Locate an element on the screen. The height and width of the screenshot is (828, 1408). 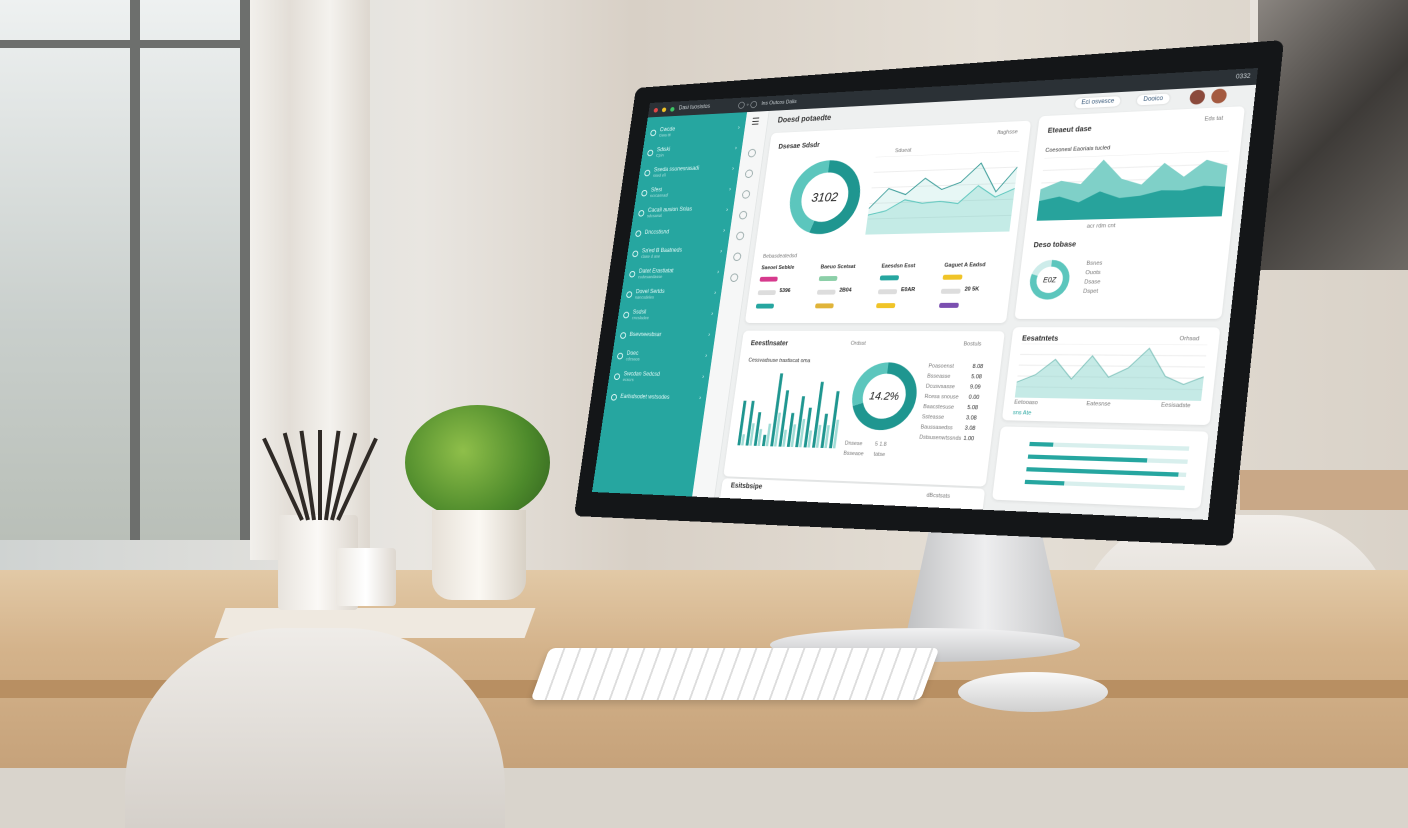
card-action: Bostuls is located at coordinates (972, 344).